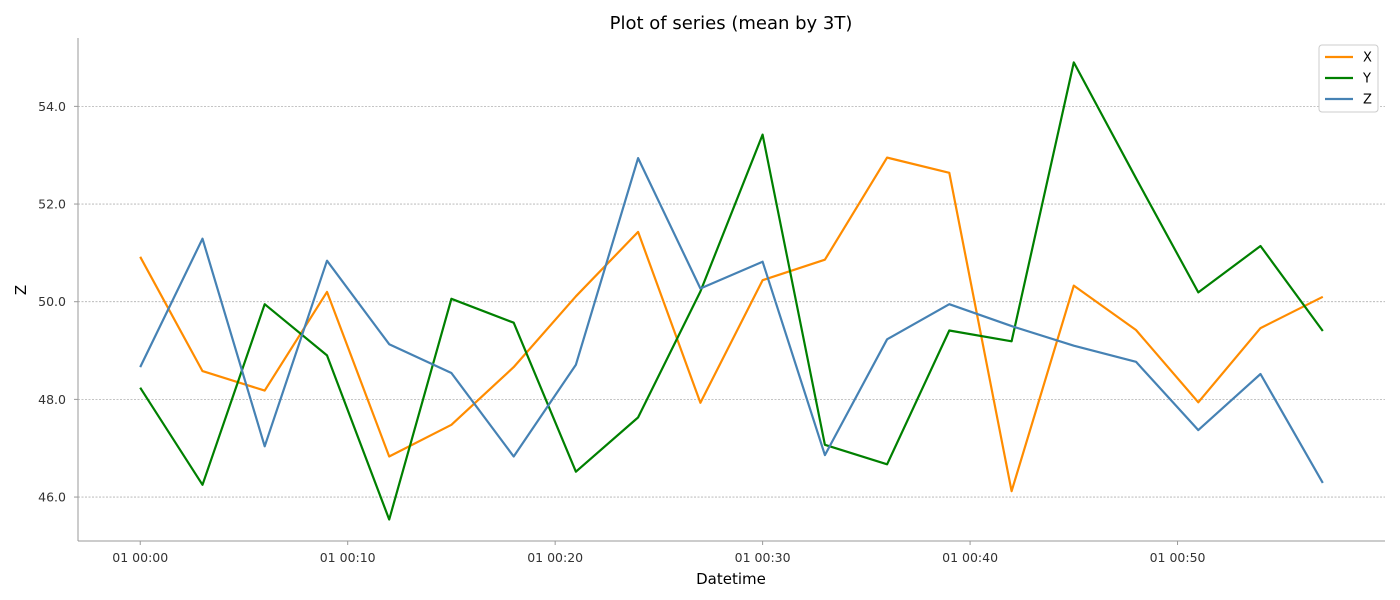 This screenshot has width=1400, height=600. I want to click on chart-title: Plot of series (mean by 3T), so click(731, 23).